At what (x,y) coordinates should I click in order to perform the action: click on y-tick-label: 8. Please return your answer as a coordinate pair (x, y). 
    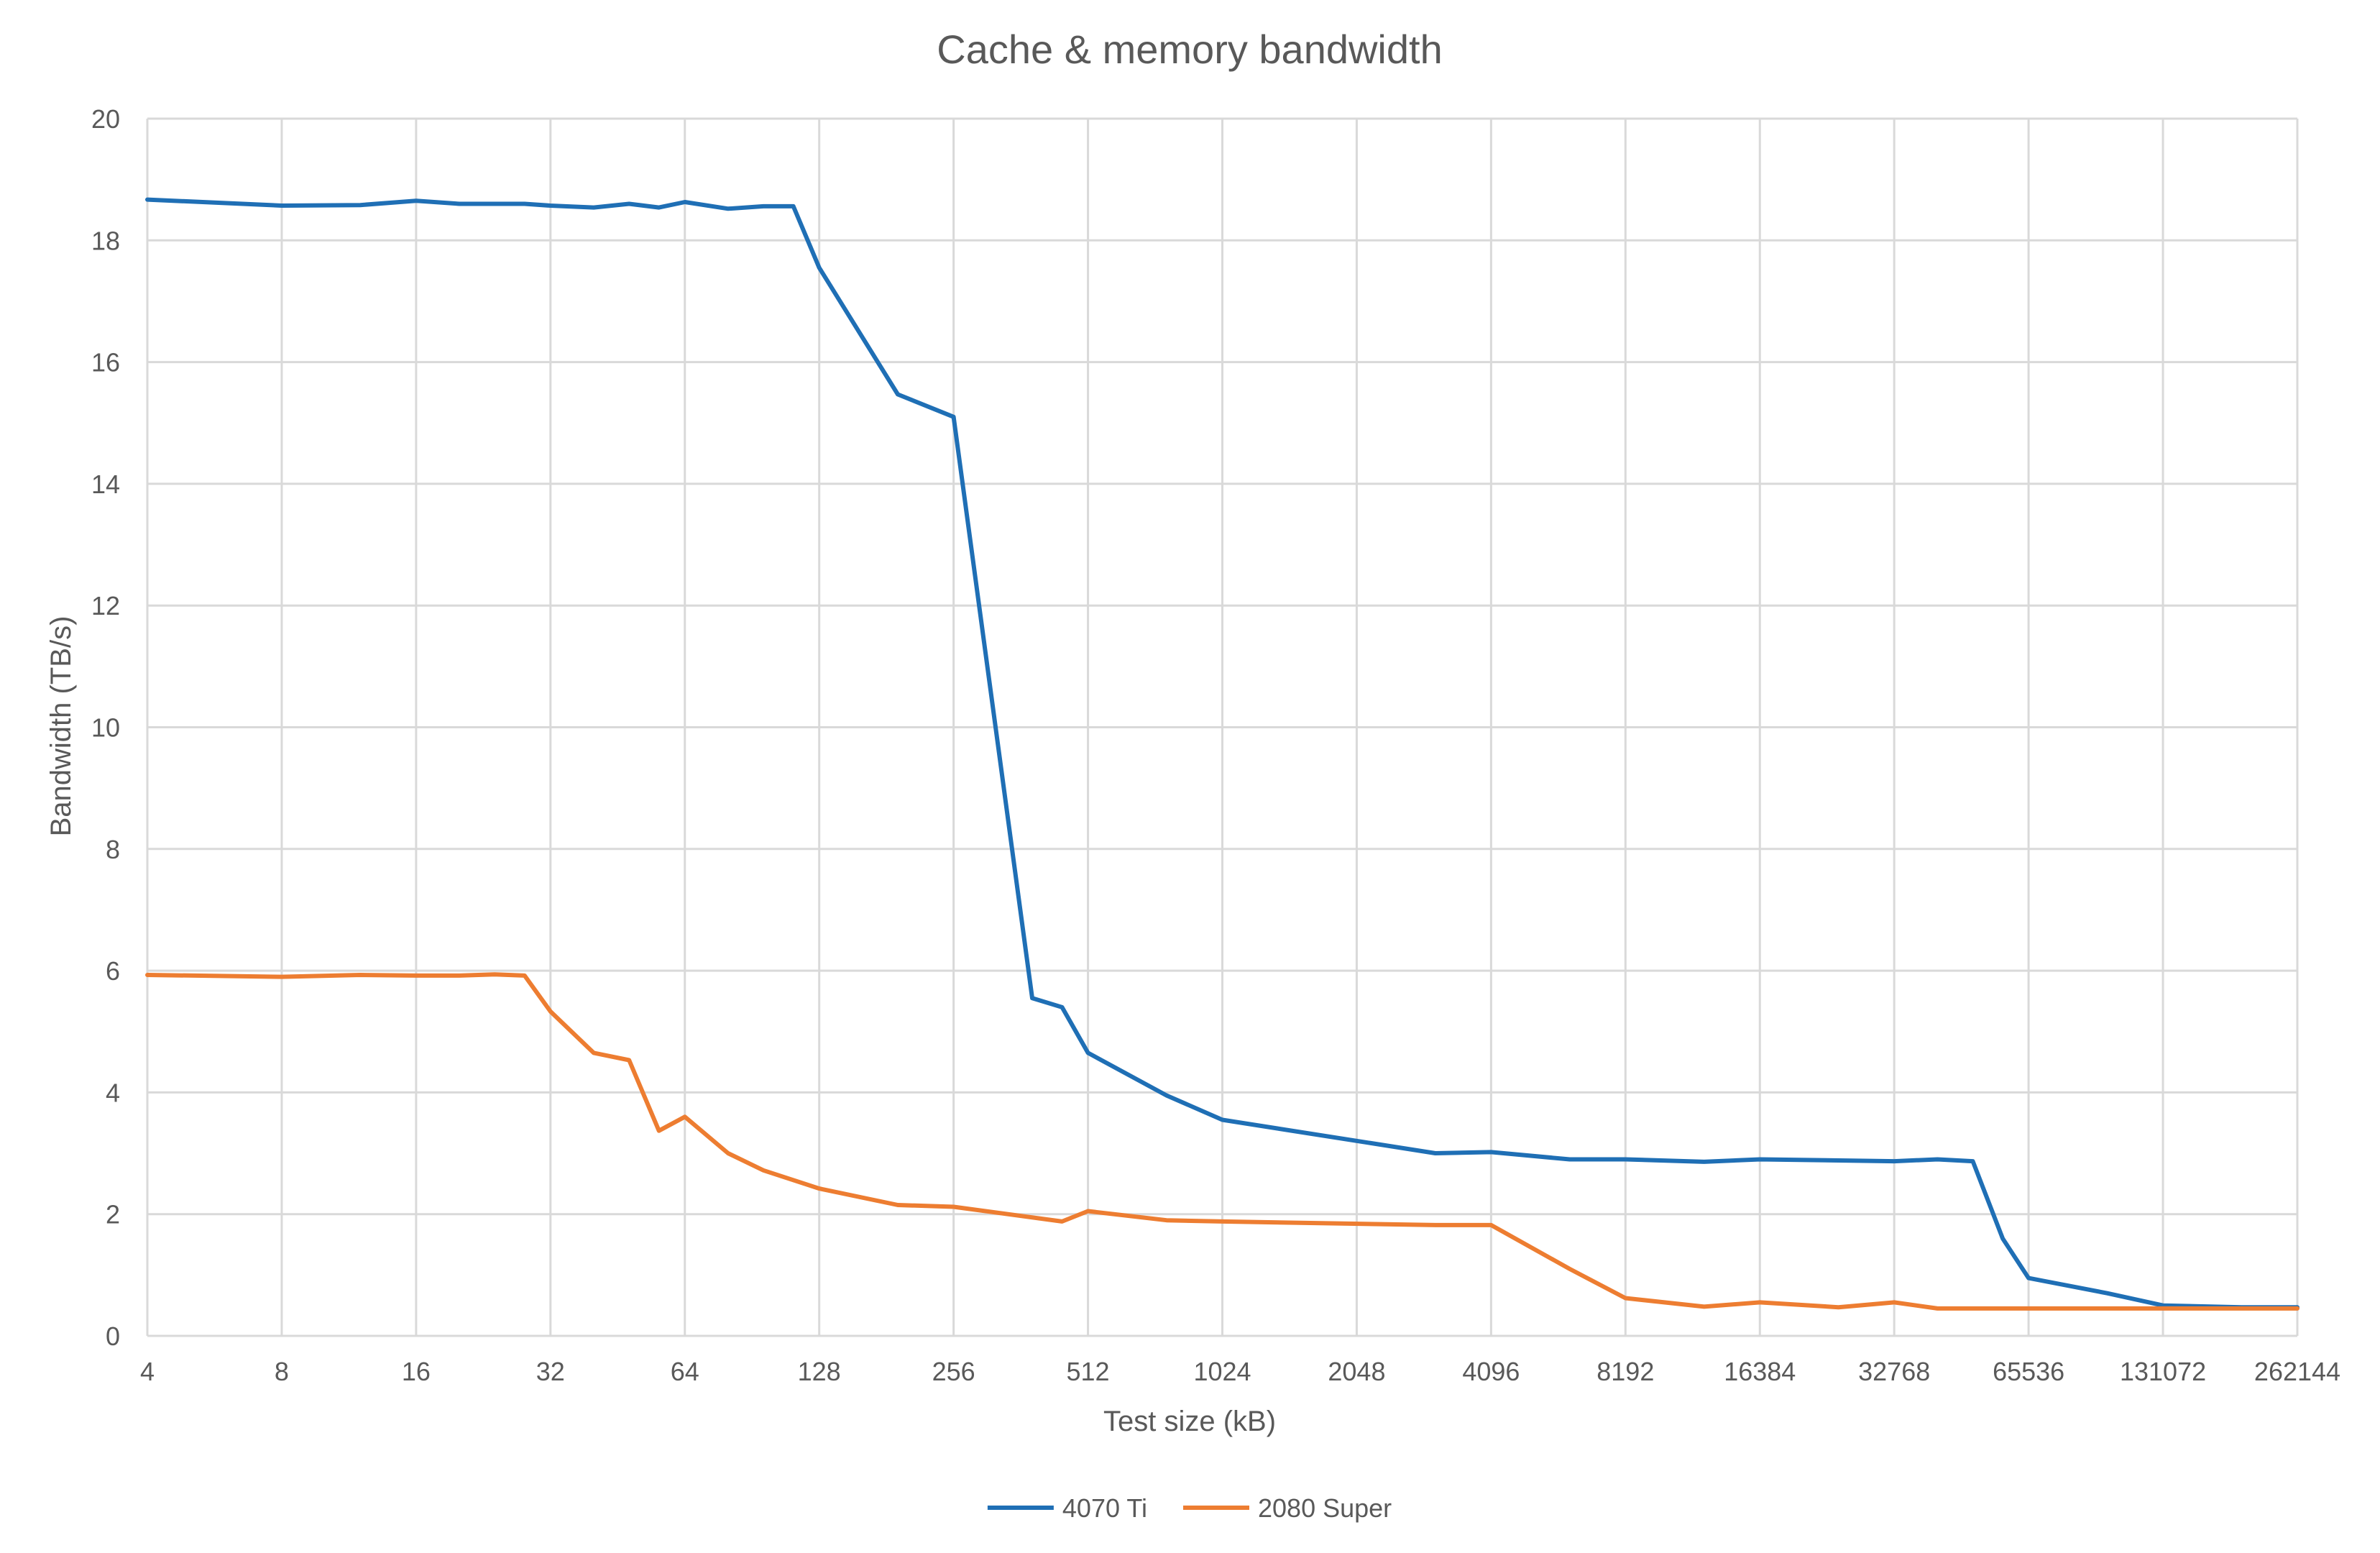
    Looking at the image, I should click on (113, 849).